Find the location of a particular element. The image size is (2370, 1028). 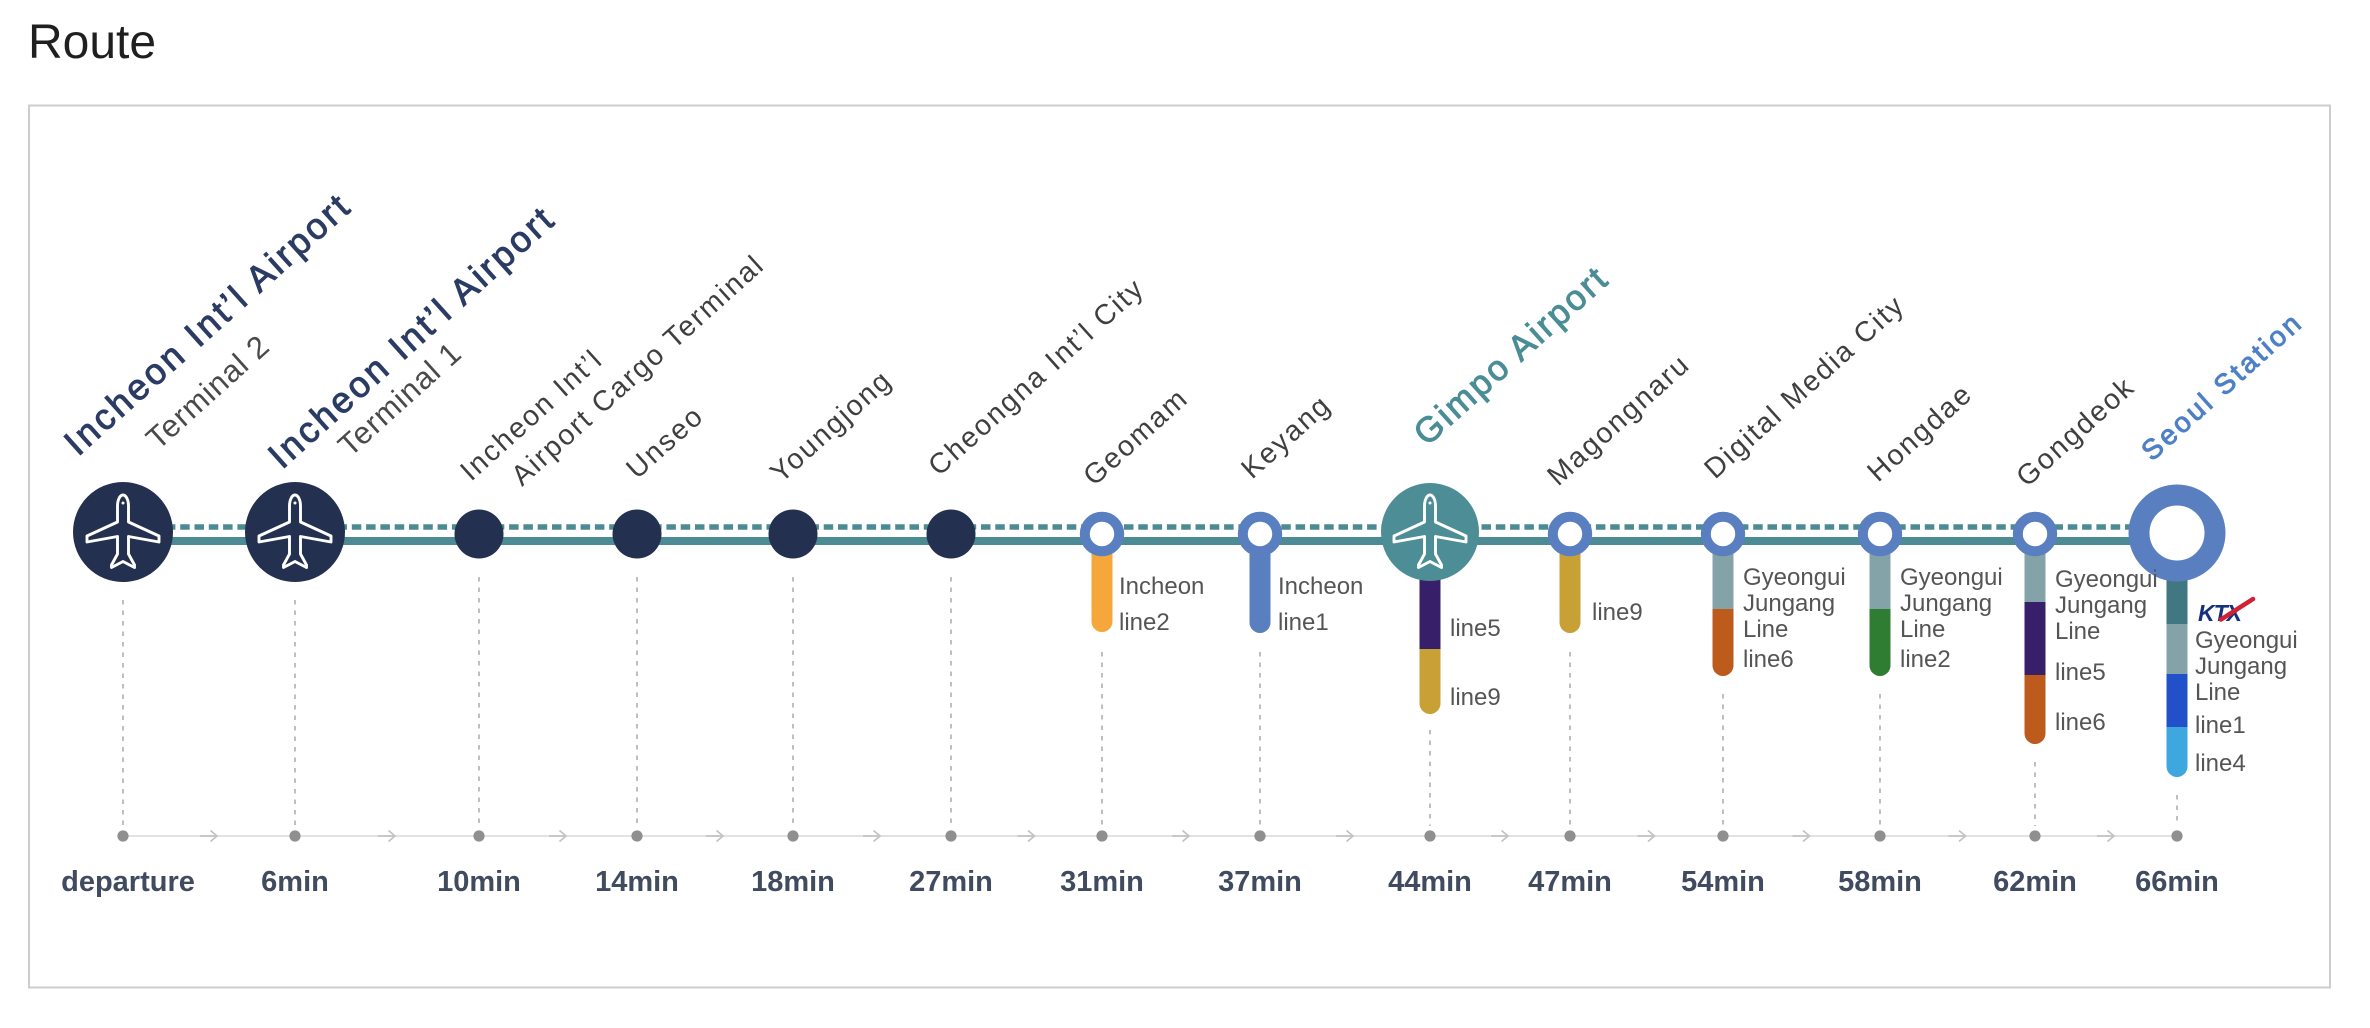

svg-text: 54min is located at coordinates (1723, 882).